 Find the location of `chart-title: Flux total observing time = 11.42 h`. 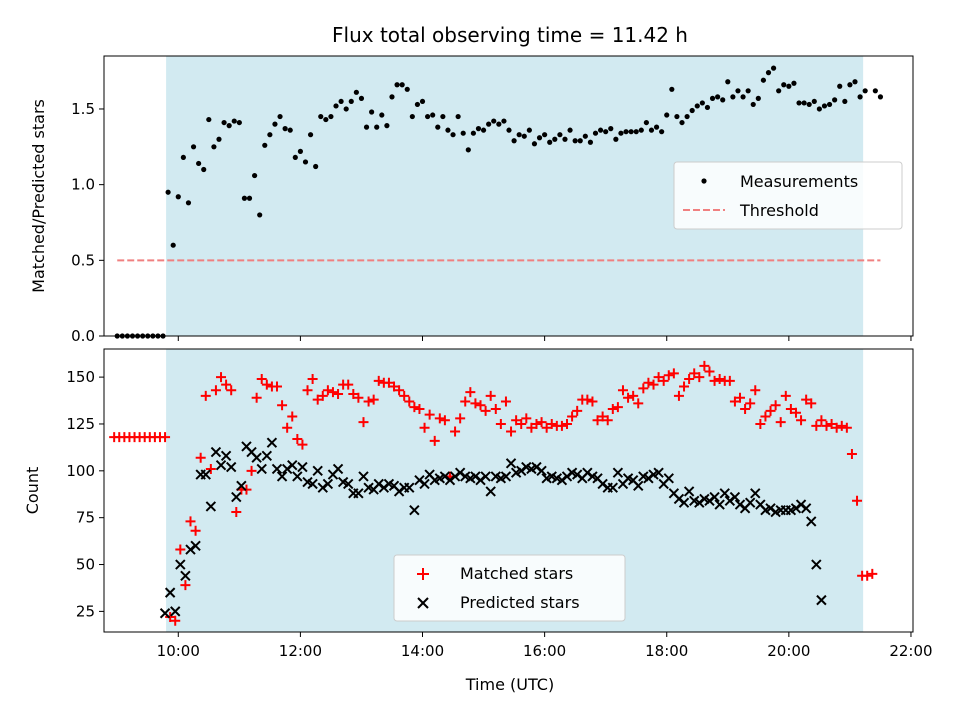

chart-title: Flux total observing time = 11.42 h is located at coordinates (510, 35).